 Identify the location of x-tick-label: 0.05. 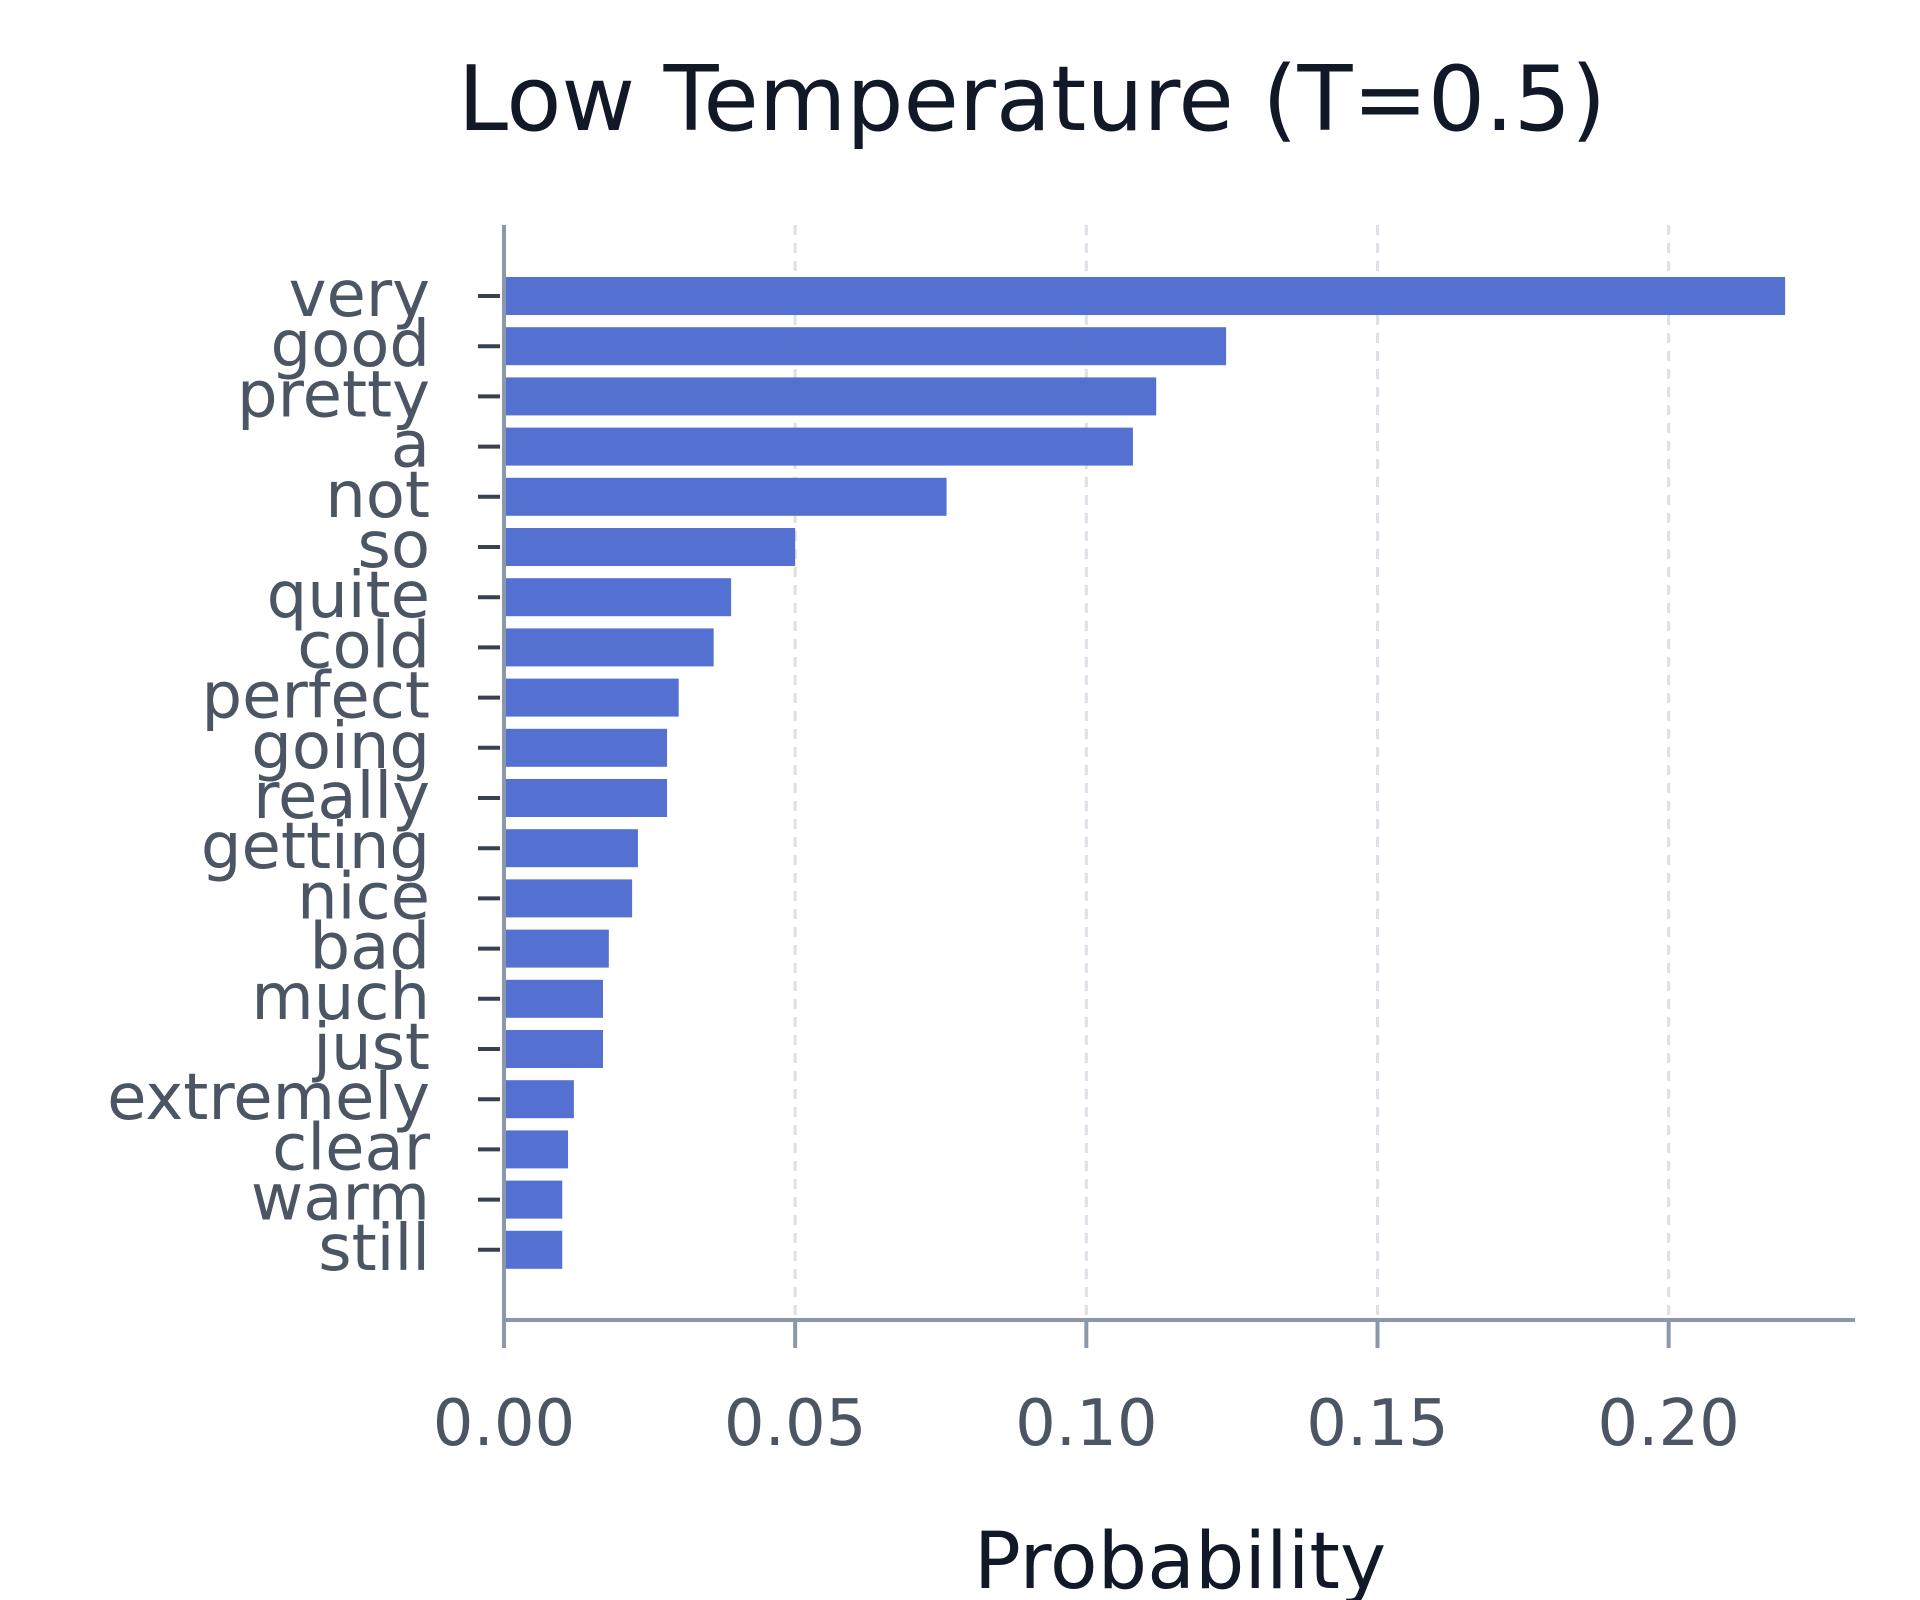
(795, 1424).